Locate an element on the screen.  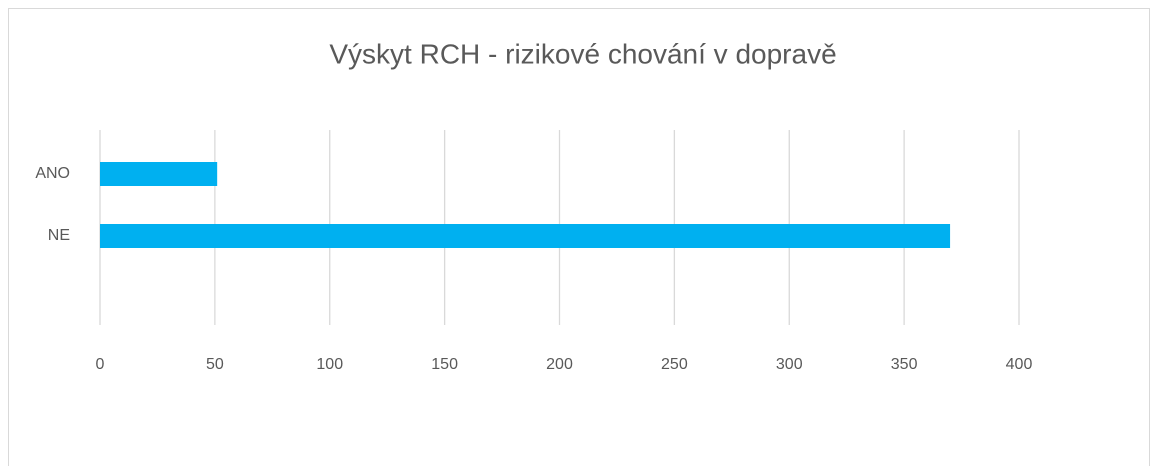
x-tick-label: 250 is located at coordinates (674, 364).